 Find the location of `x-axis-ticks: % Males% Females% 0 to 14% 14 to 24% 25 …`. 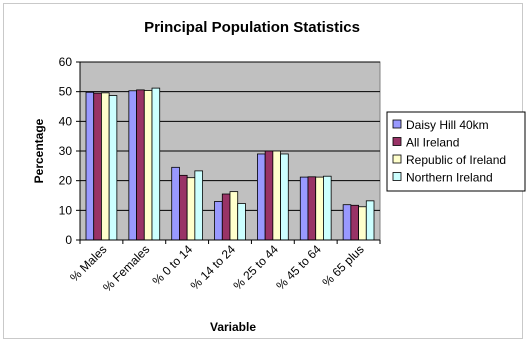

x-axis-ticks: % Males% Females% 0 to 14% 14 to 24% 25 … is located at coordinates (224, 267).